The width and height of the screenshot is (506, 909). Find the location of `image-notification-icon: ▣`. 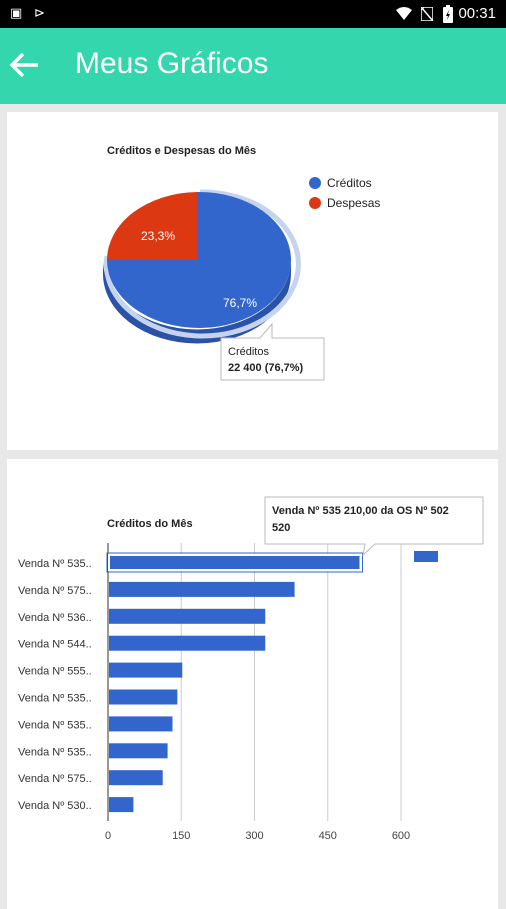

image-notification-icon: ▣ is located at coordinates (16, 13).